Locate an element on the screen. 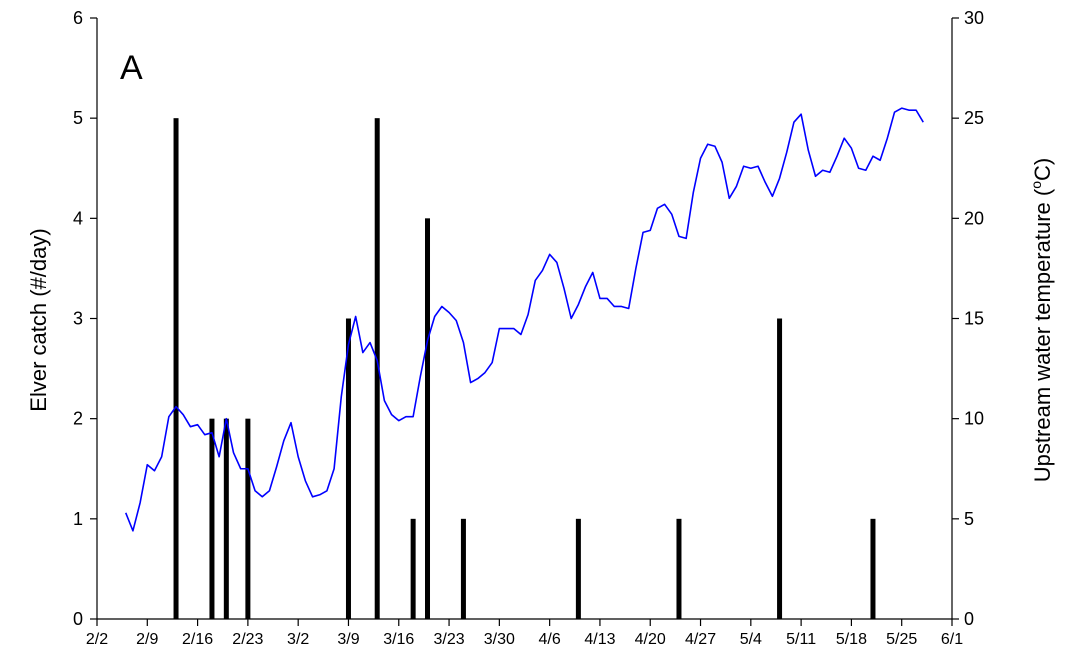  x-tick-label: 2/16 is located at coordinates (197, 639).